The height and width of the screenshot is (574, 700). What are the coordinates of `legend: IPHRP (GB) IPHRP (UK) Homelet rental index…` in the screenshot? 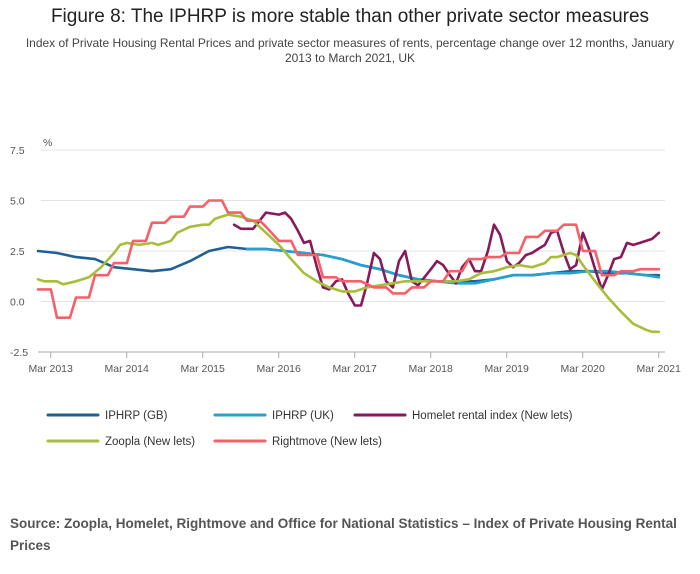 It's located at (309, 429).